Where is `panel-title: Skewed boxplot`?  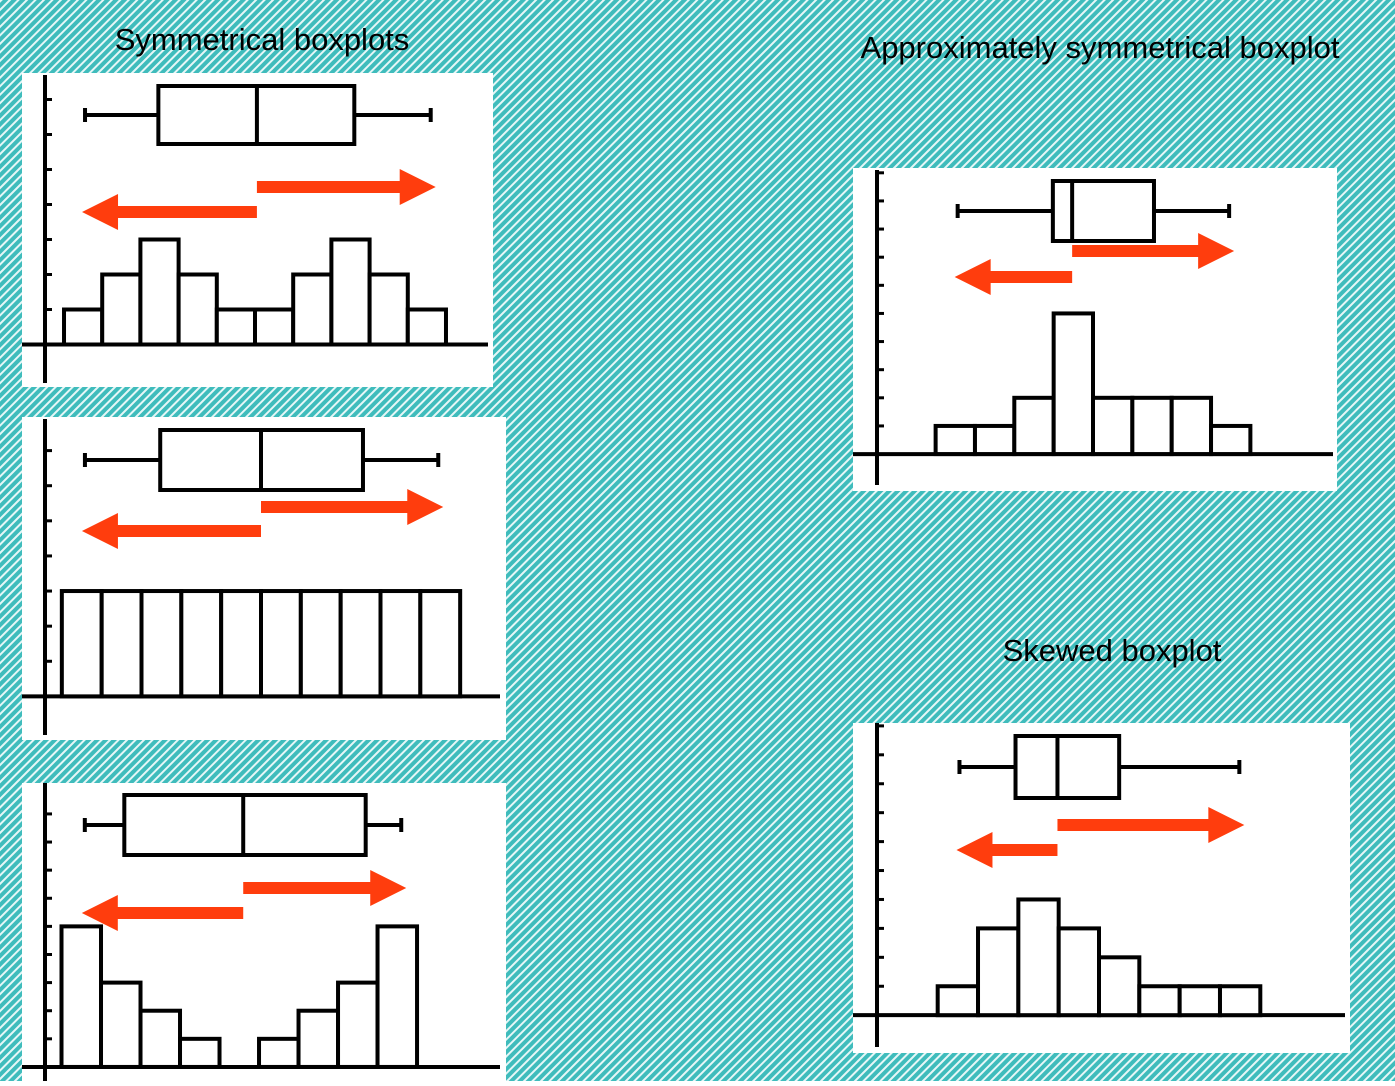 panel-title: Skewed boxplot is located at coordinates (1112, 650).